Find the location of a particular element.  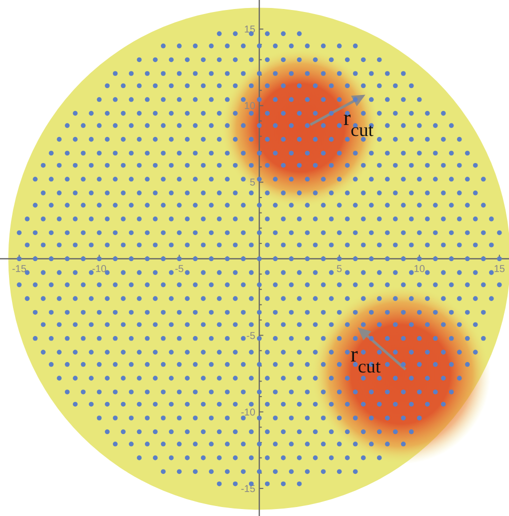

x-tick-label: -5 is located at coordinates (179, 269).